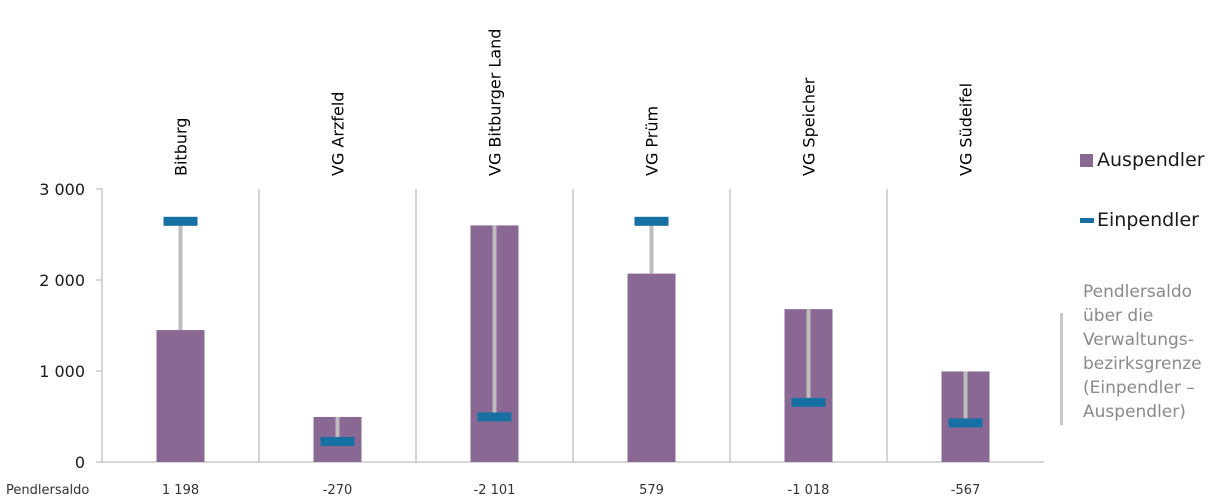 The image size is (1222, 499). What do you see at coordinates (47, 490) in the screenshot?
I see `saldo-row-label: Pendlersaldo` at bounding box center [47, 490].